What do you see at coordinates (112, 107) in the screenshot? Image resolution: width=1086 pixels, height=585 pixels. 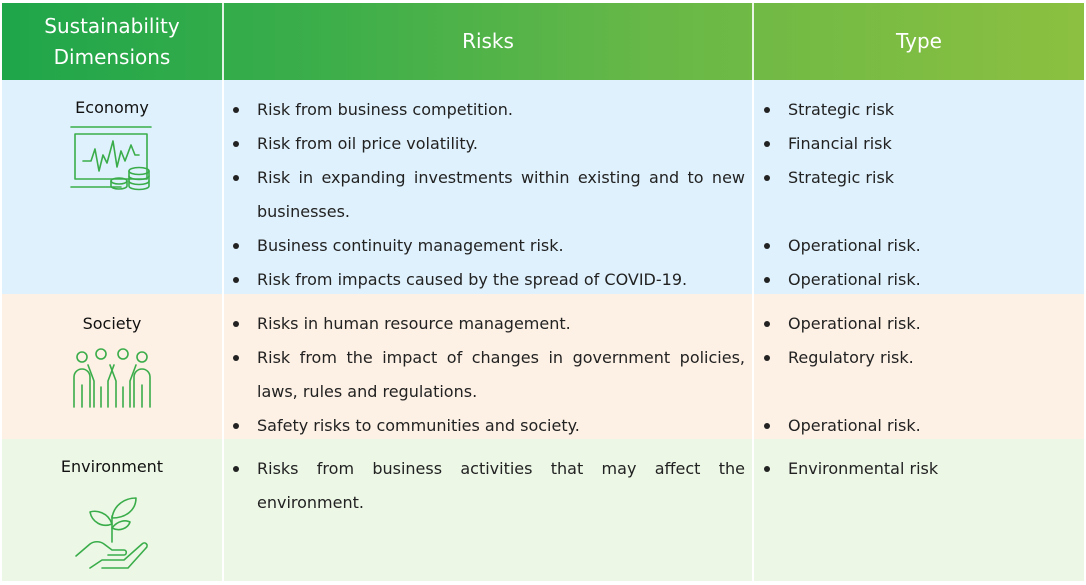 I see `dimension-label: Economy` at bounding box center [112, 107].